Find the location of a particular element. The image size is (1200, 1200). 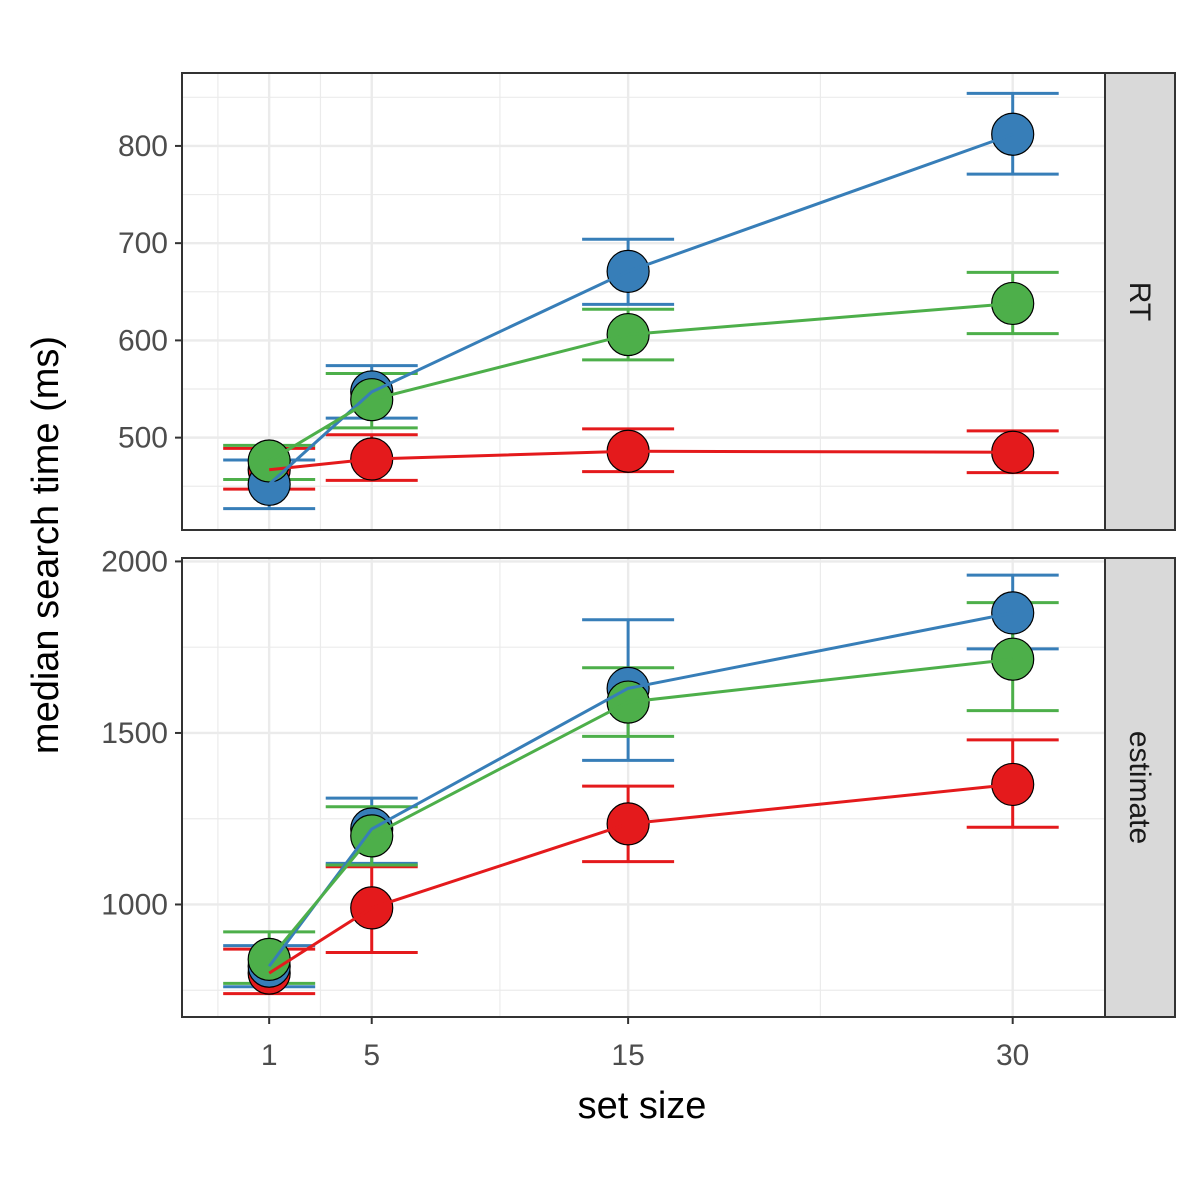

facet-strip-label: estimate is located at coordinates (1139, 787).